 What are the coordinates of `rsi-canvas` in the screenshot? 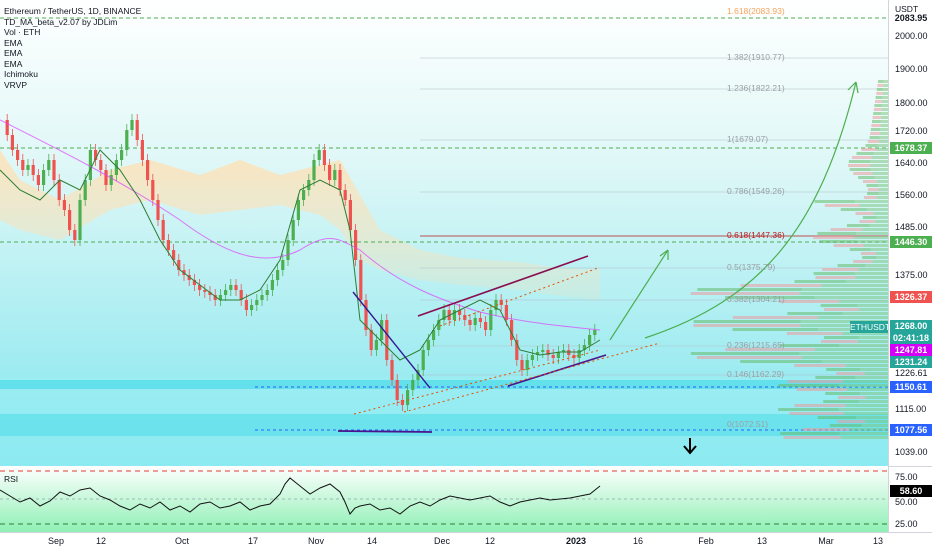 It's located at (444, 499).